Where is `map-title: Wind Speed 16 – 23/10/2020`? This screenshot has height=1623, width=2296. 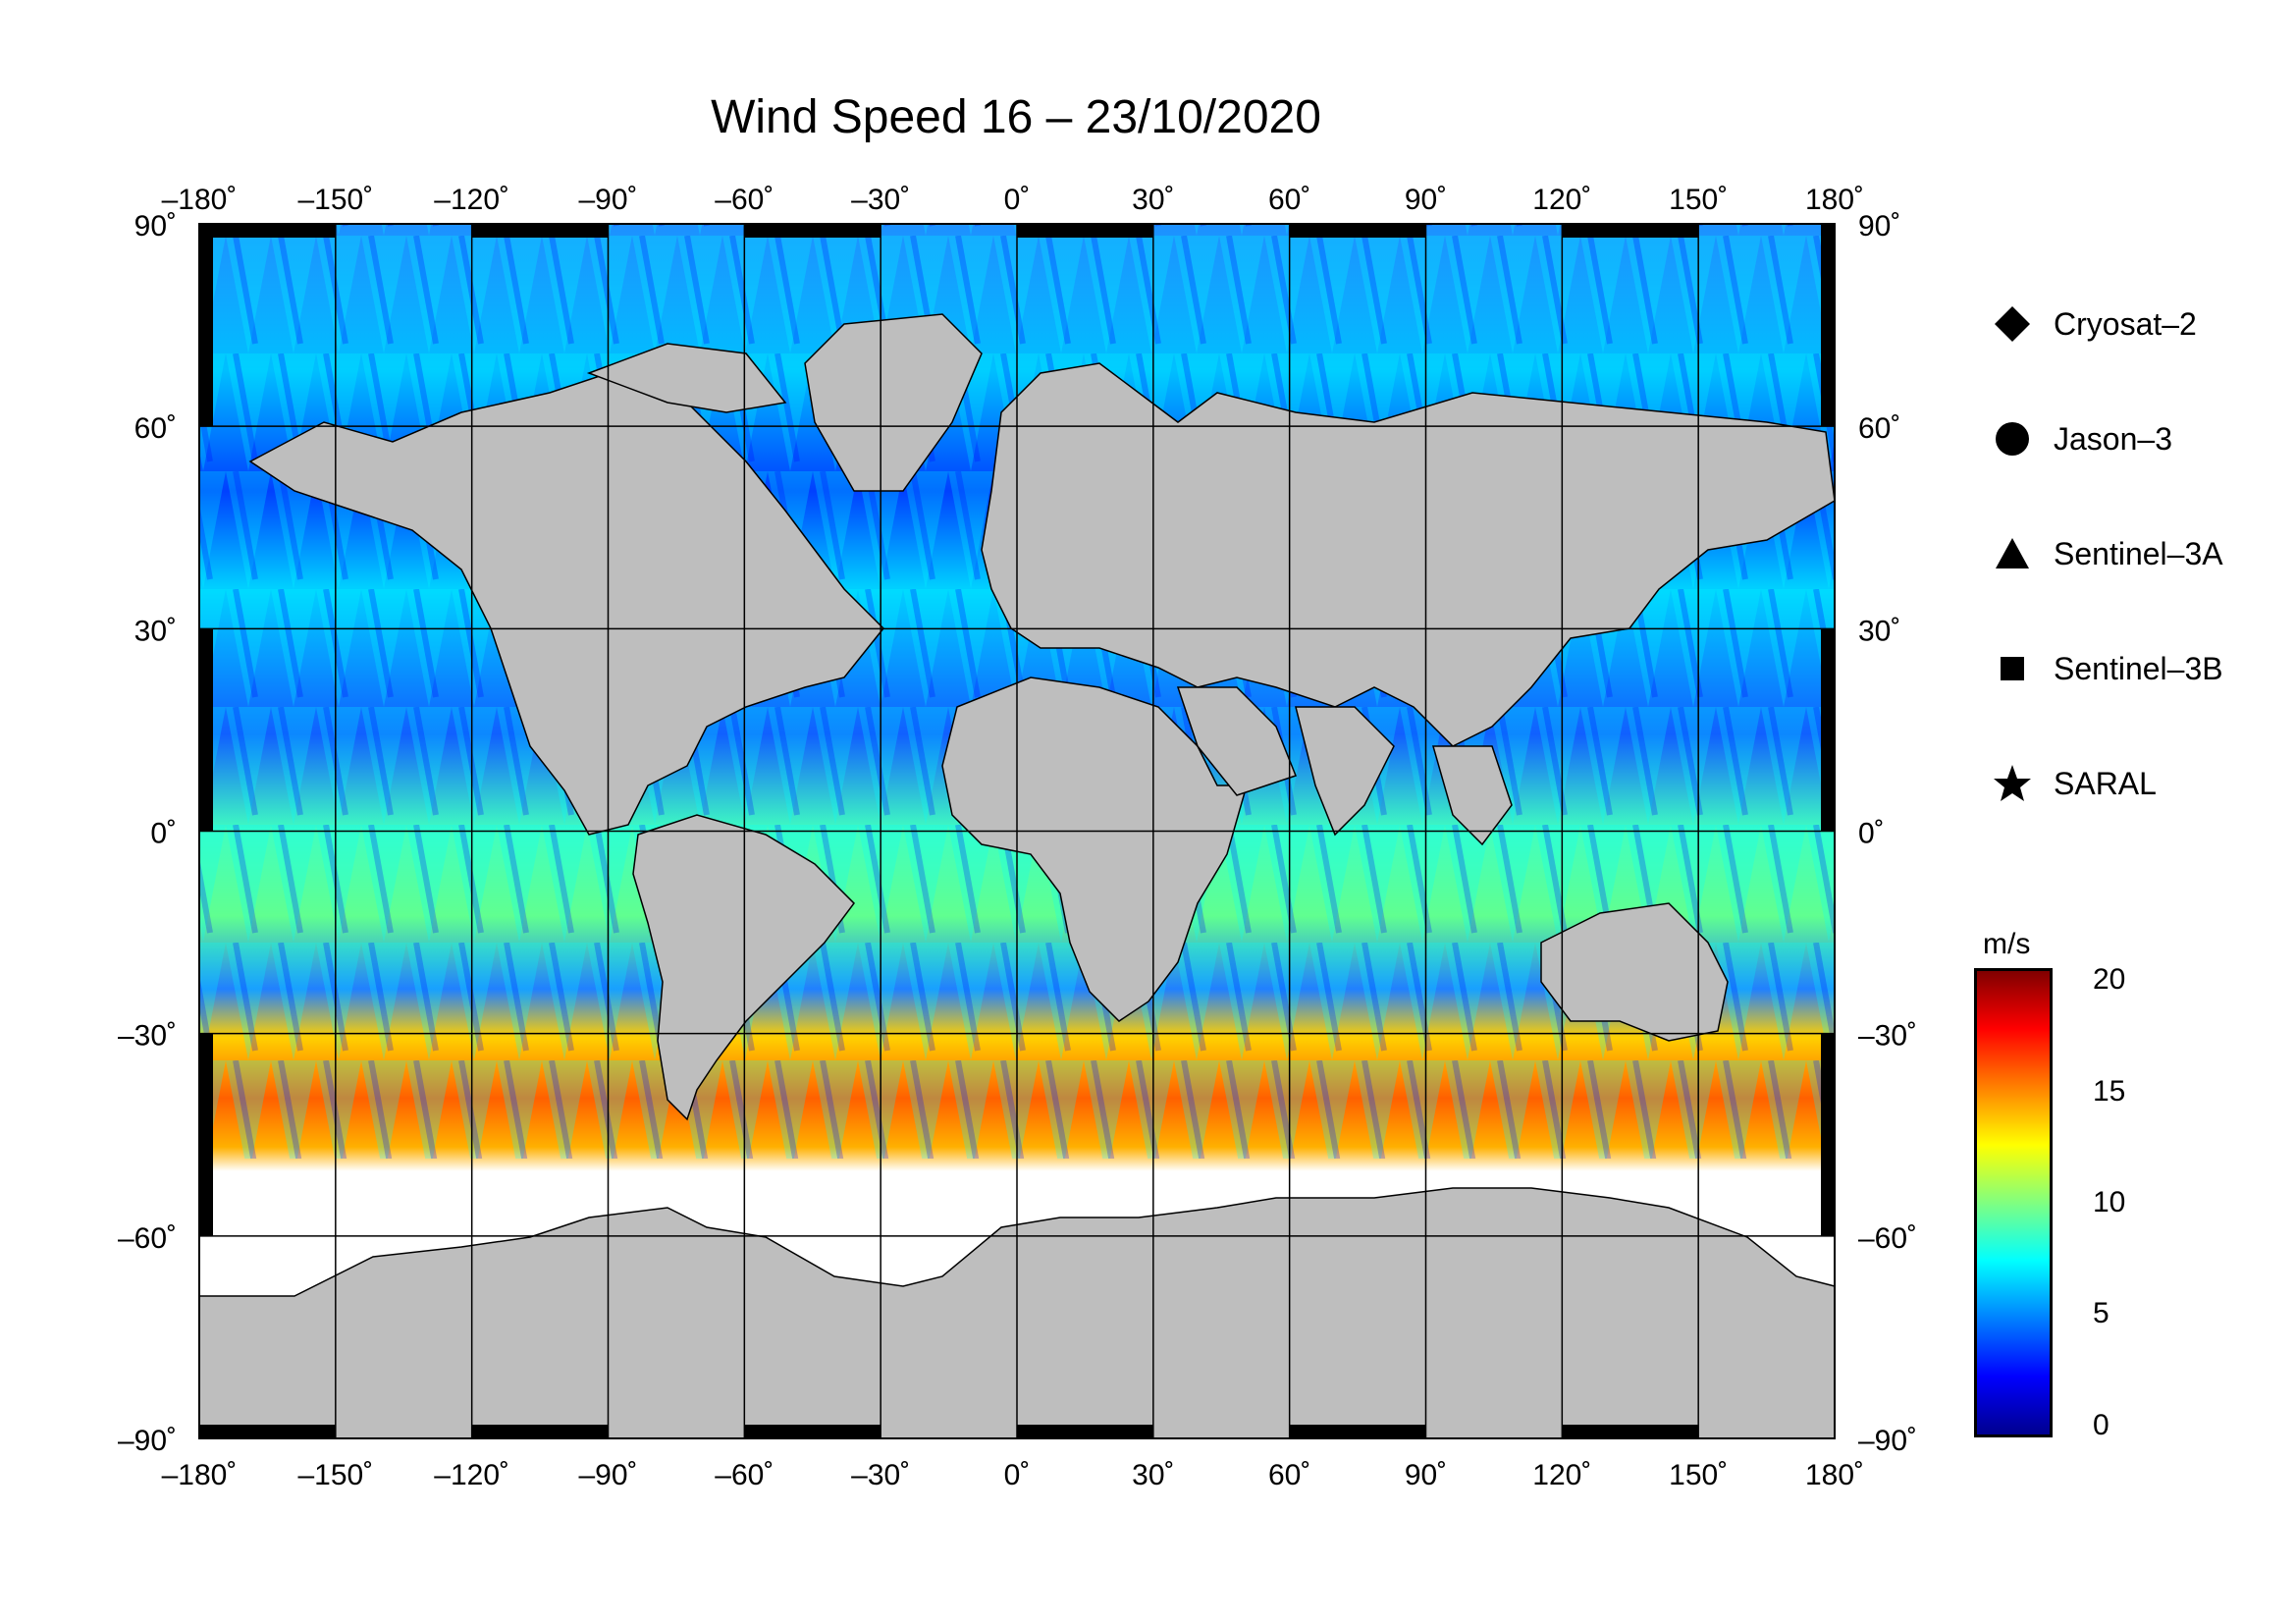
map-title: Wind Speed 16 – 23/10/2020 is located at coordinates (1016, 117).